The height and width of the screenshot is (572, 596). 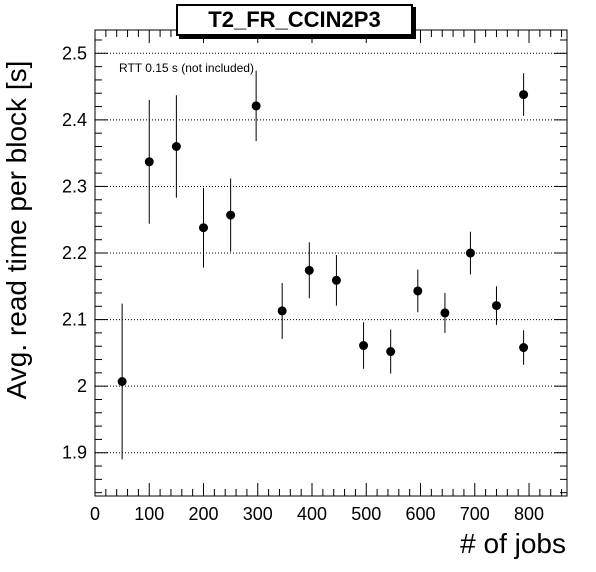 I want to click on chart-title: T2_FR_CCIN2P3, so click(x=294, y=20).